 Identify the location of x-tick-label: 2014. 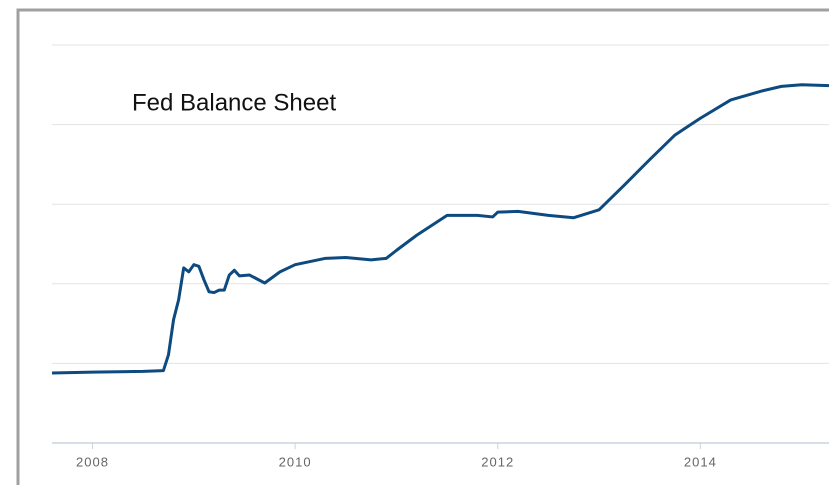
(700, 461).